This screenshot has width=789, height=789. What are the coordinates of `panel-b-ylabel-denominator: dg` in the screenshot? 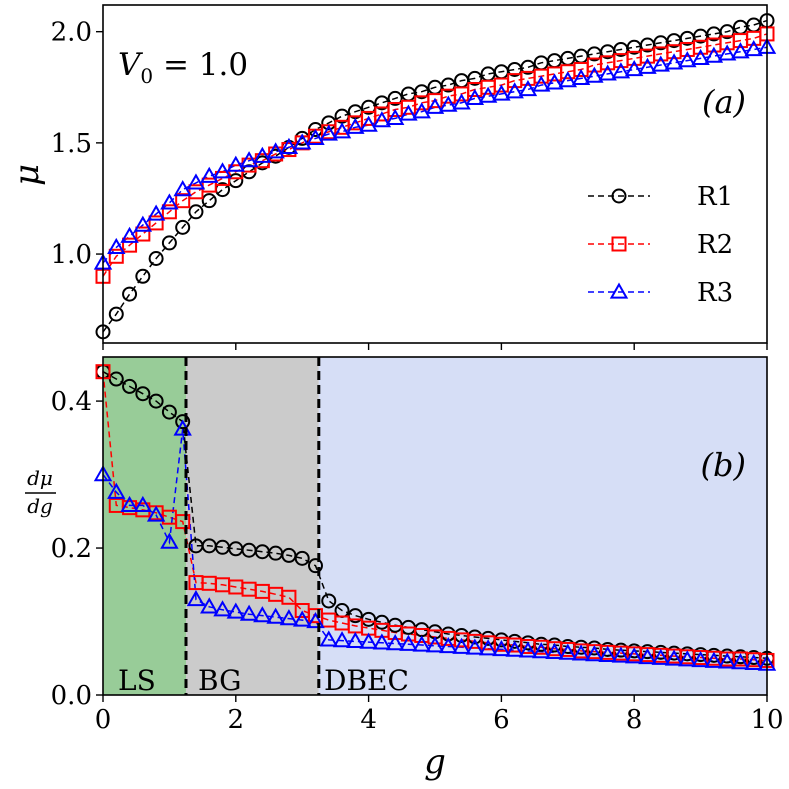 It's located at (40, 506).